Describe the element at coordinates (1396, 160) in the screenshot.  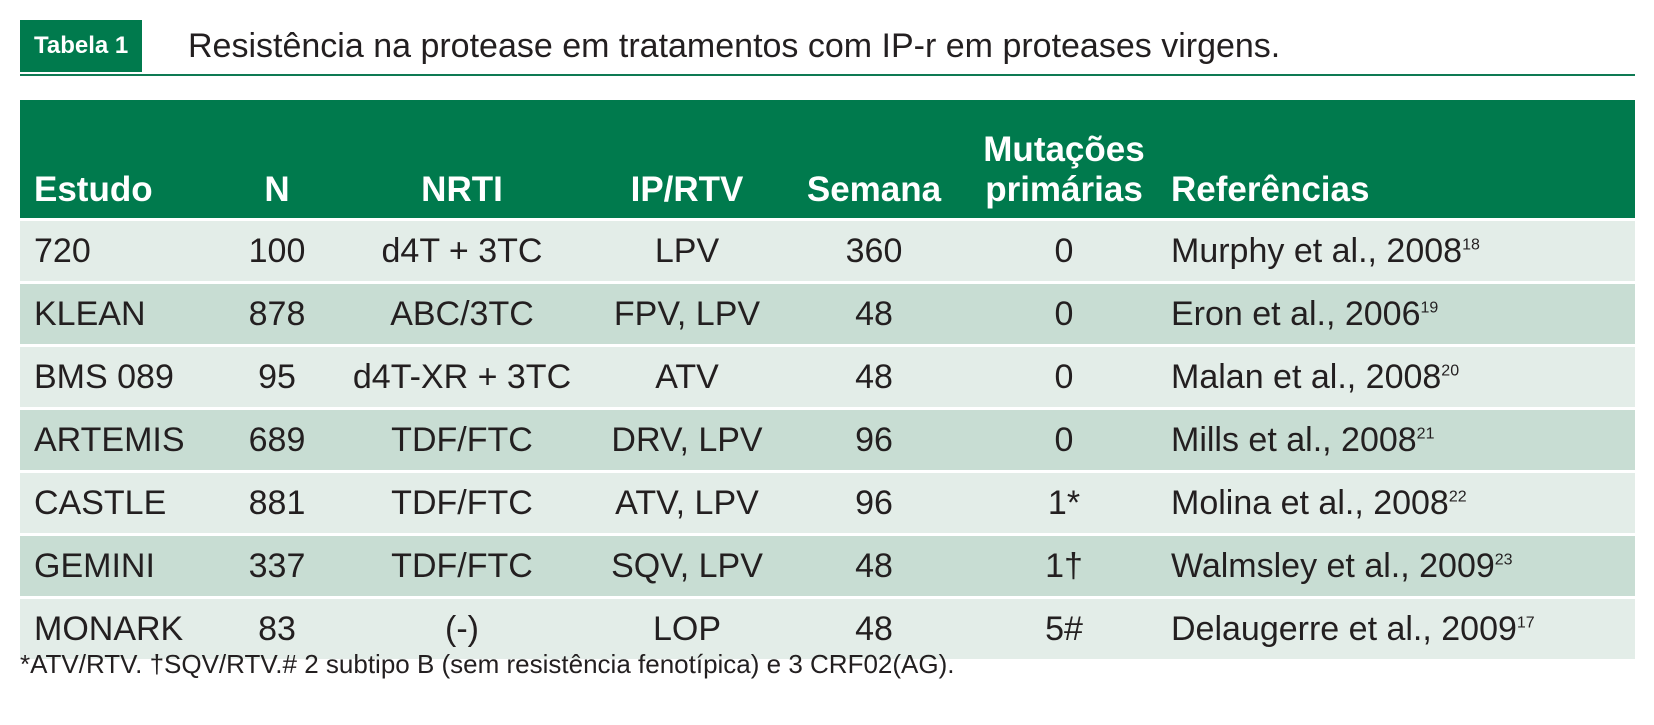
I see `header-referencias: Referências` at that location.